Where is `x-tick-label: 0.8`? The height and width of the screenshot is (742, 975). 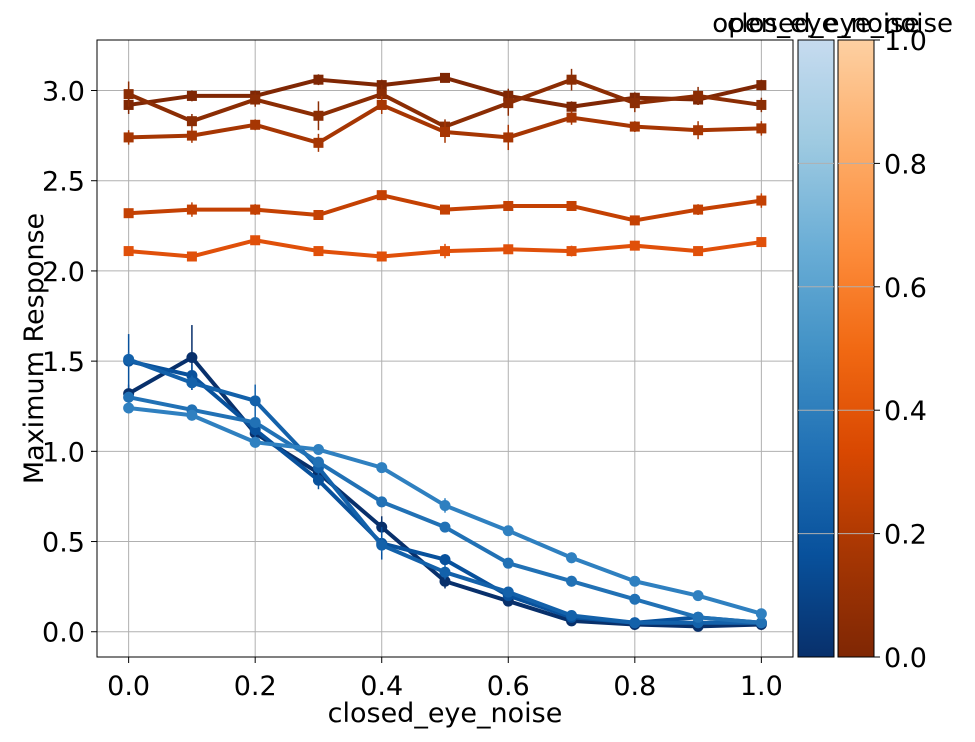
x-tick-label: 0.8 is located at coordinates (634, 686).